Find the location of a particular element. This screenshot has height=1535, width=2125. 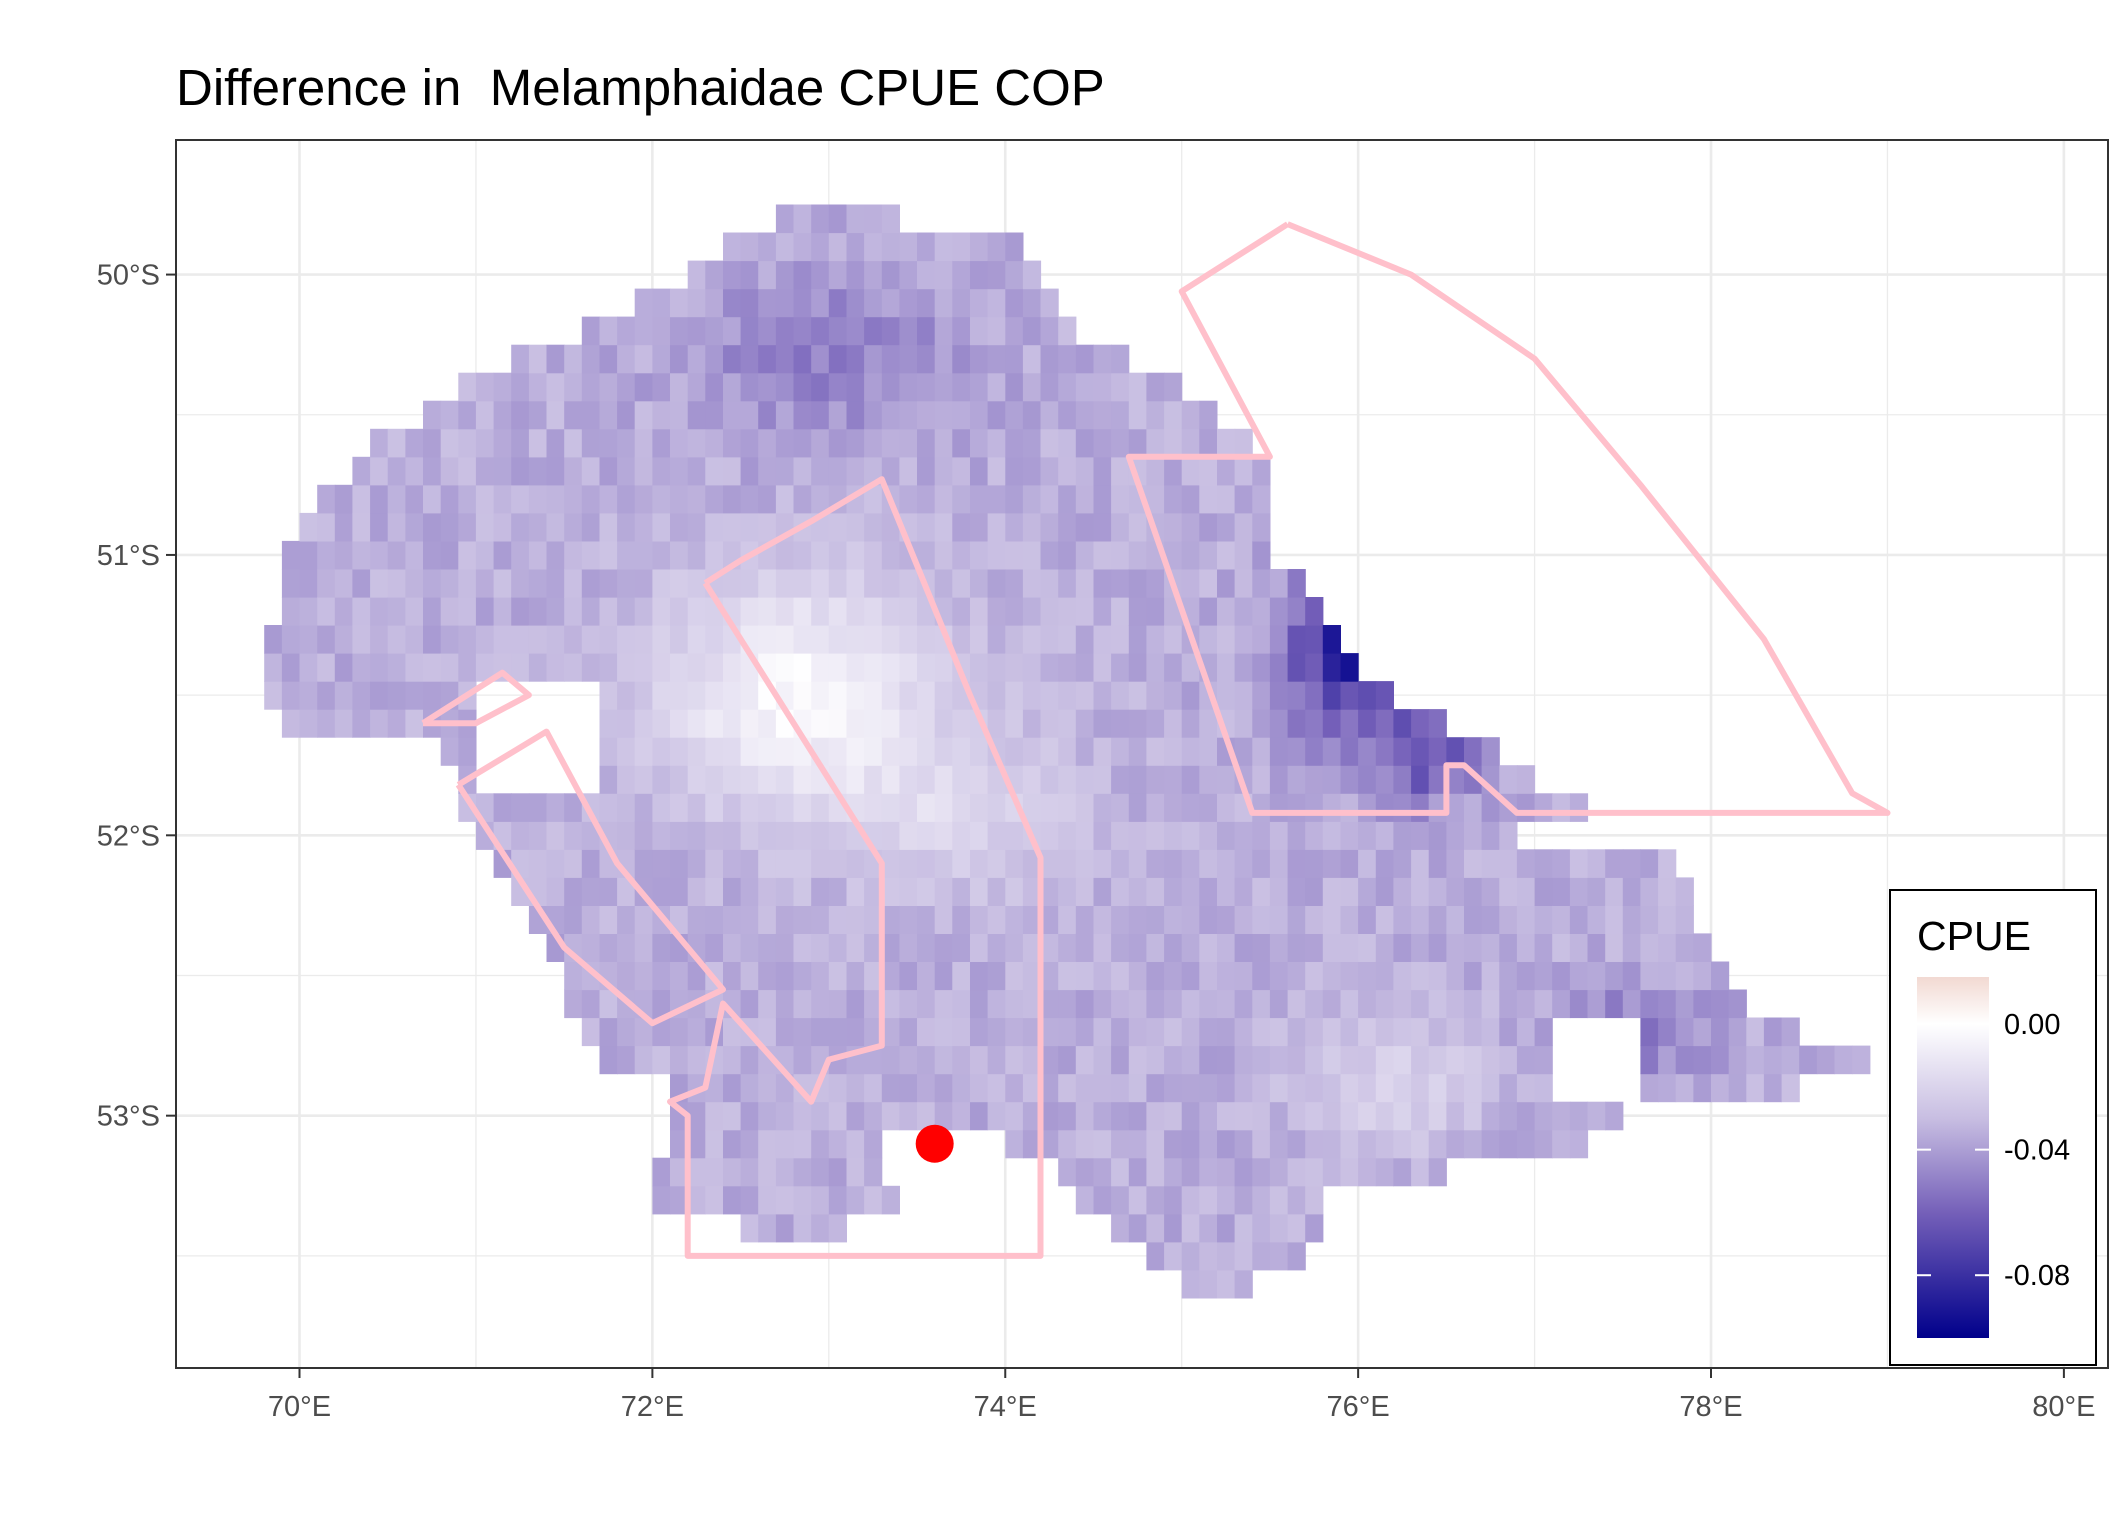

x-tick-label: 78°E is located at coordinates (1710, 1407).